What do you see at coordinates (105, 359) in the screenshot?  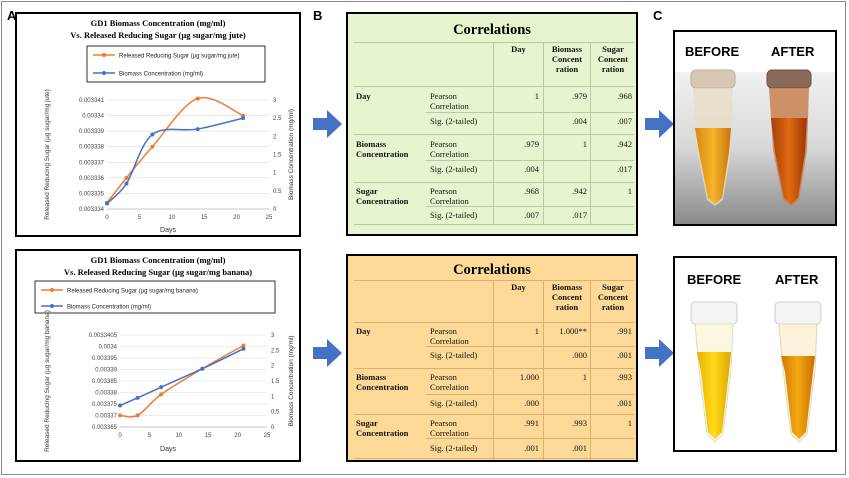 I see `y-tick-label: 0.003395` at bounding box center [105, 359].